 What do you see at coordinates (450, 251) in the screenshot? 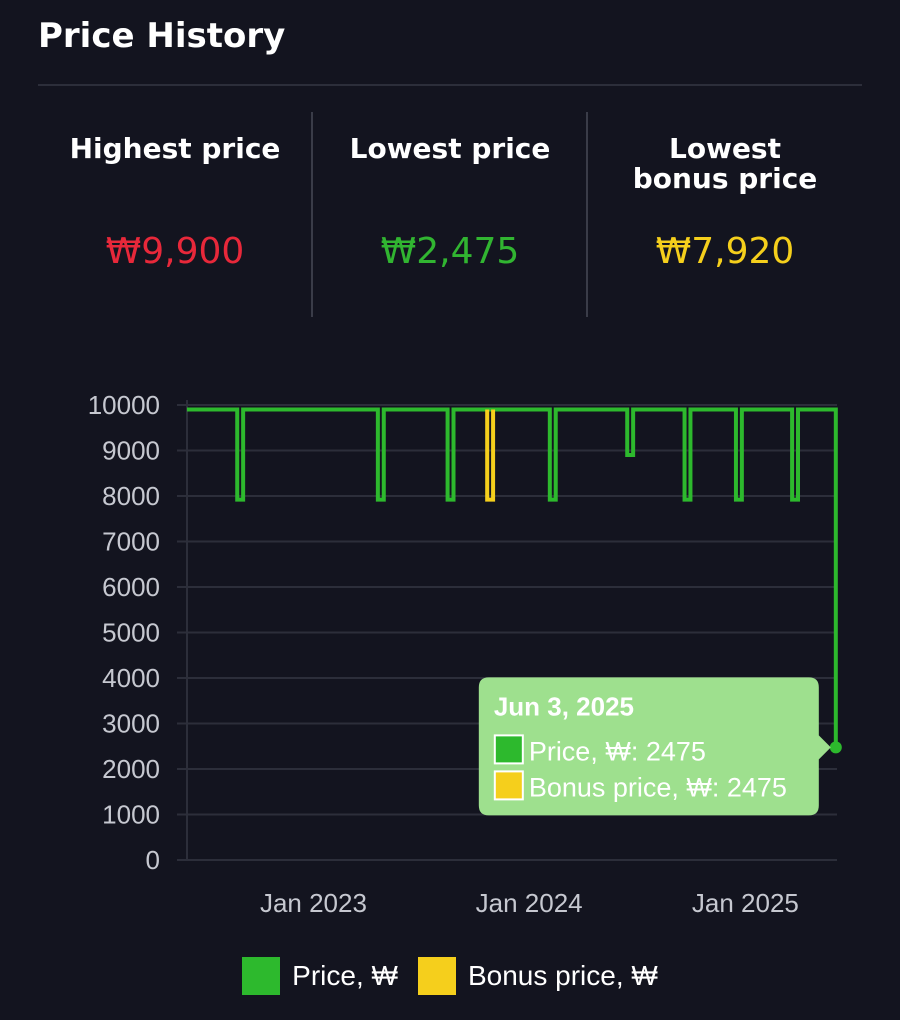
I see `stat-value: ₩2,475` at bounding box center [450, 251].